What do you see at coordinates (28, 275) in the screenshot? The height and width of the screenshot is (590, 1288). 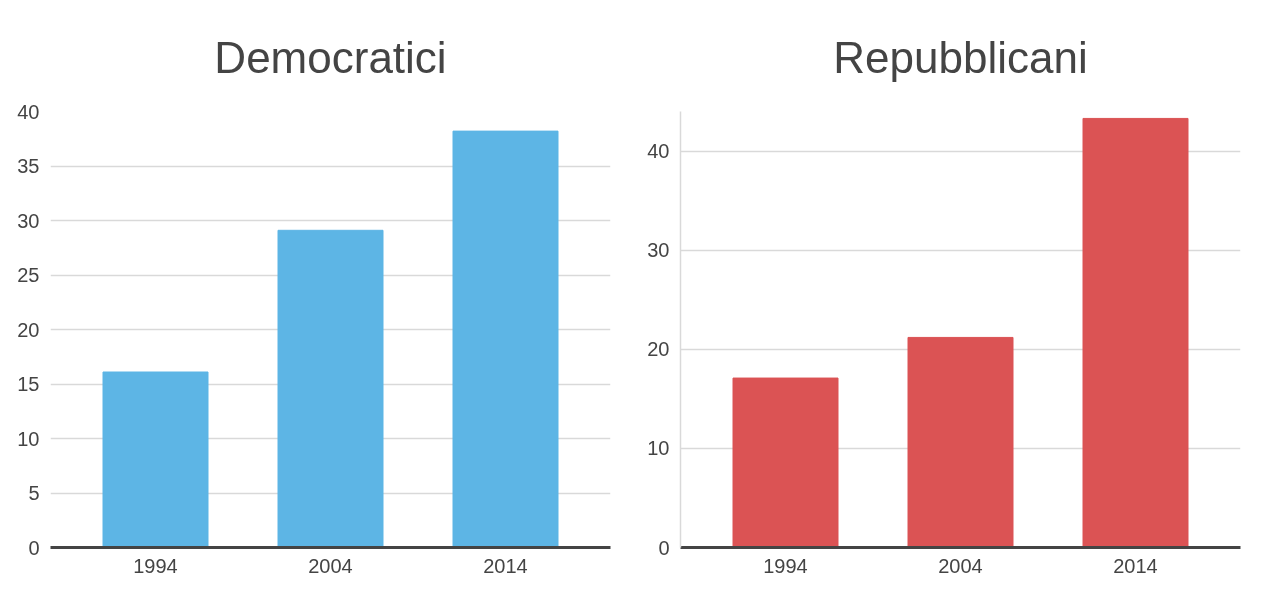 I see `y-tick-label: 25` at bounding box center [28, 275].